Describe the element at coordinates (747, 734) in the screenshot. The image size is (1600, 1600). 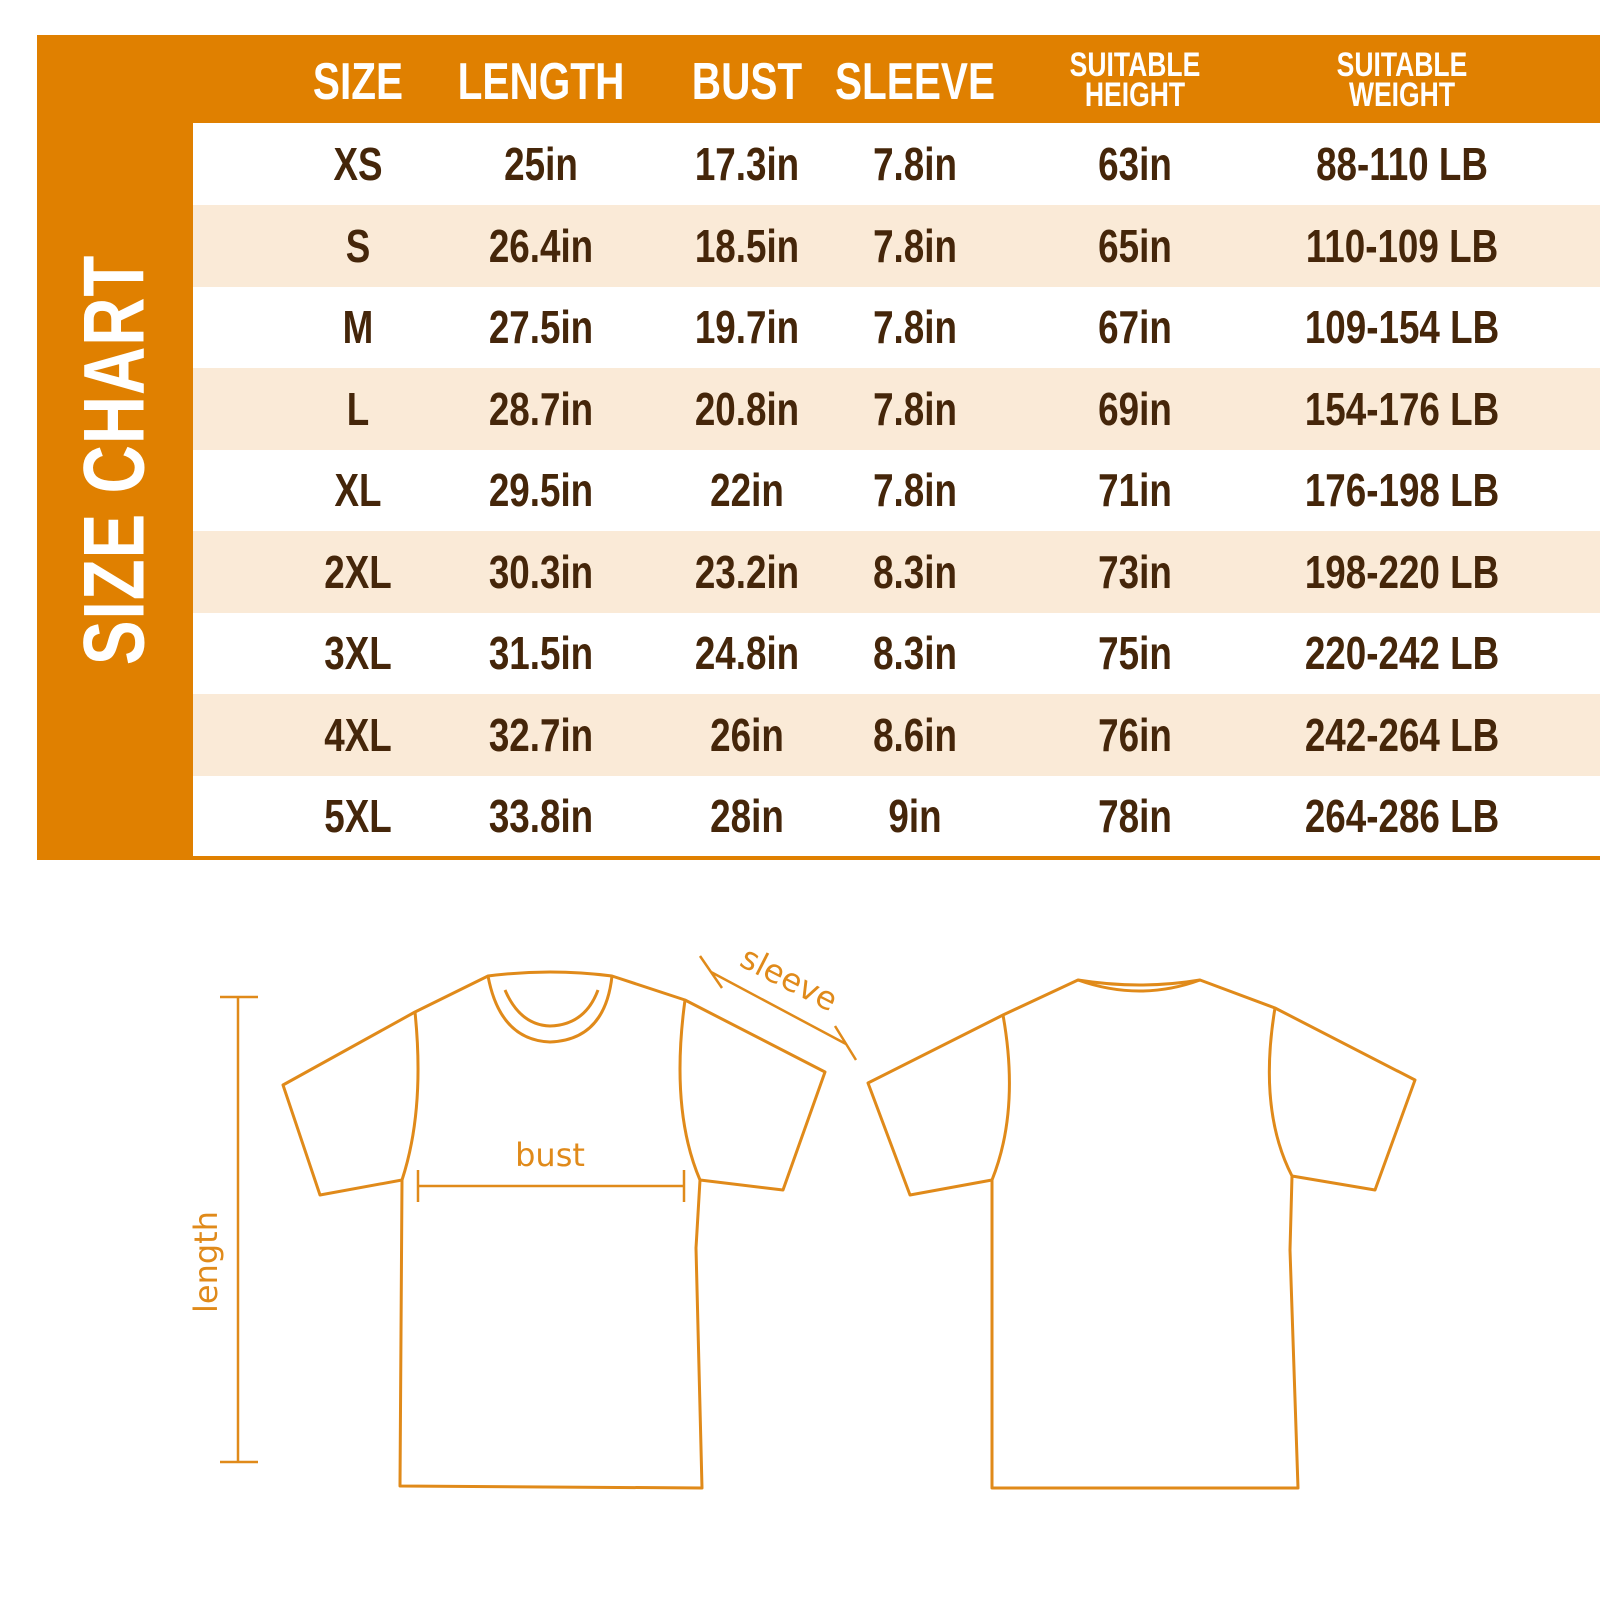
I see `table-cell: 26in` at that location.